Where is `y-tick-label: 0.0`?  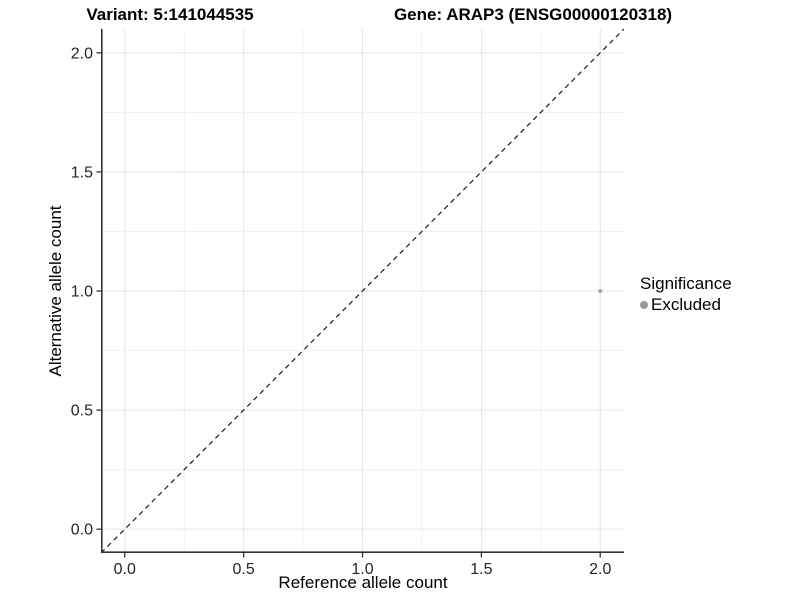 y-tick-label: 0.0 is located at coordinates (82, 530).